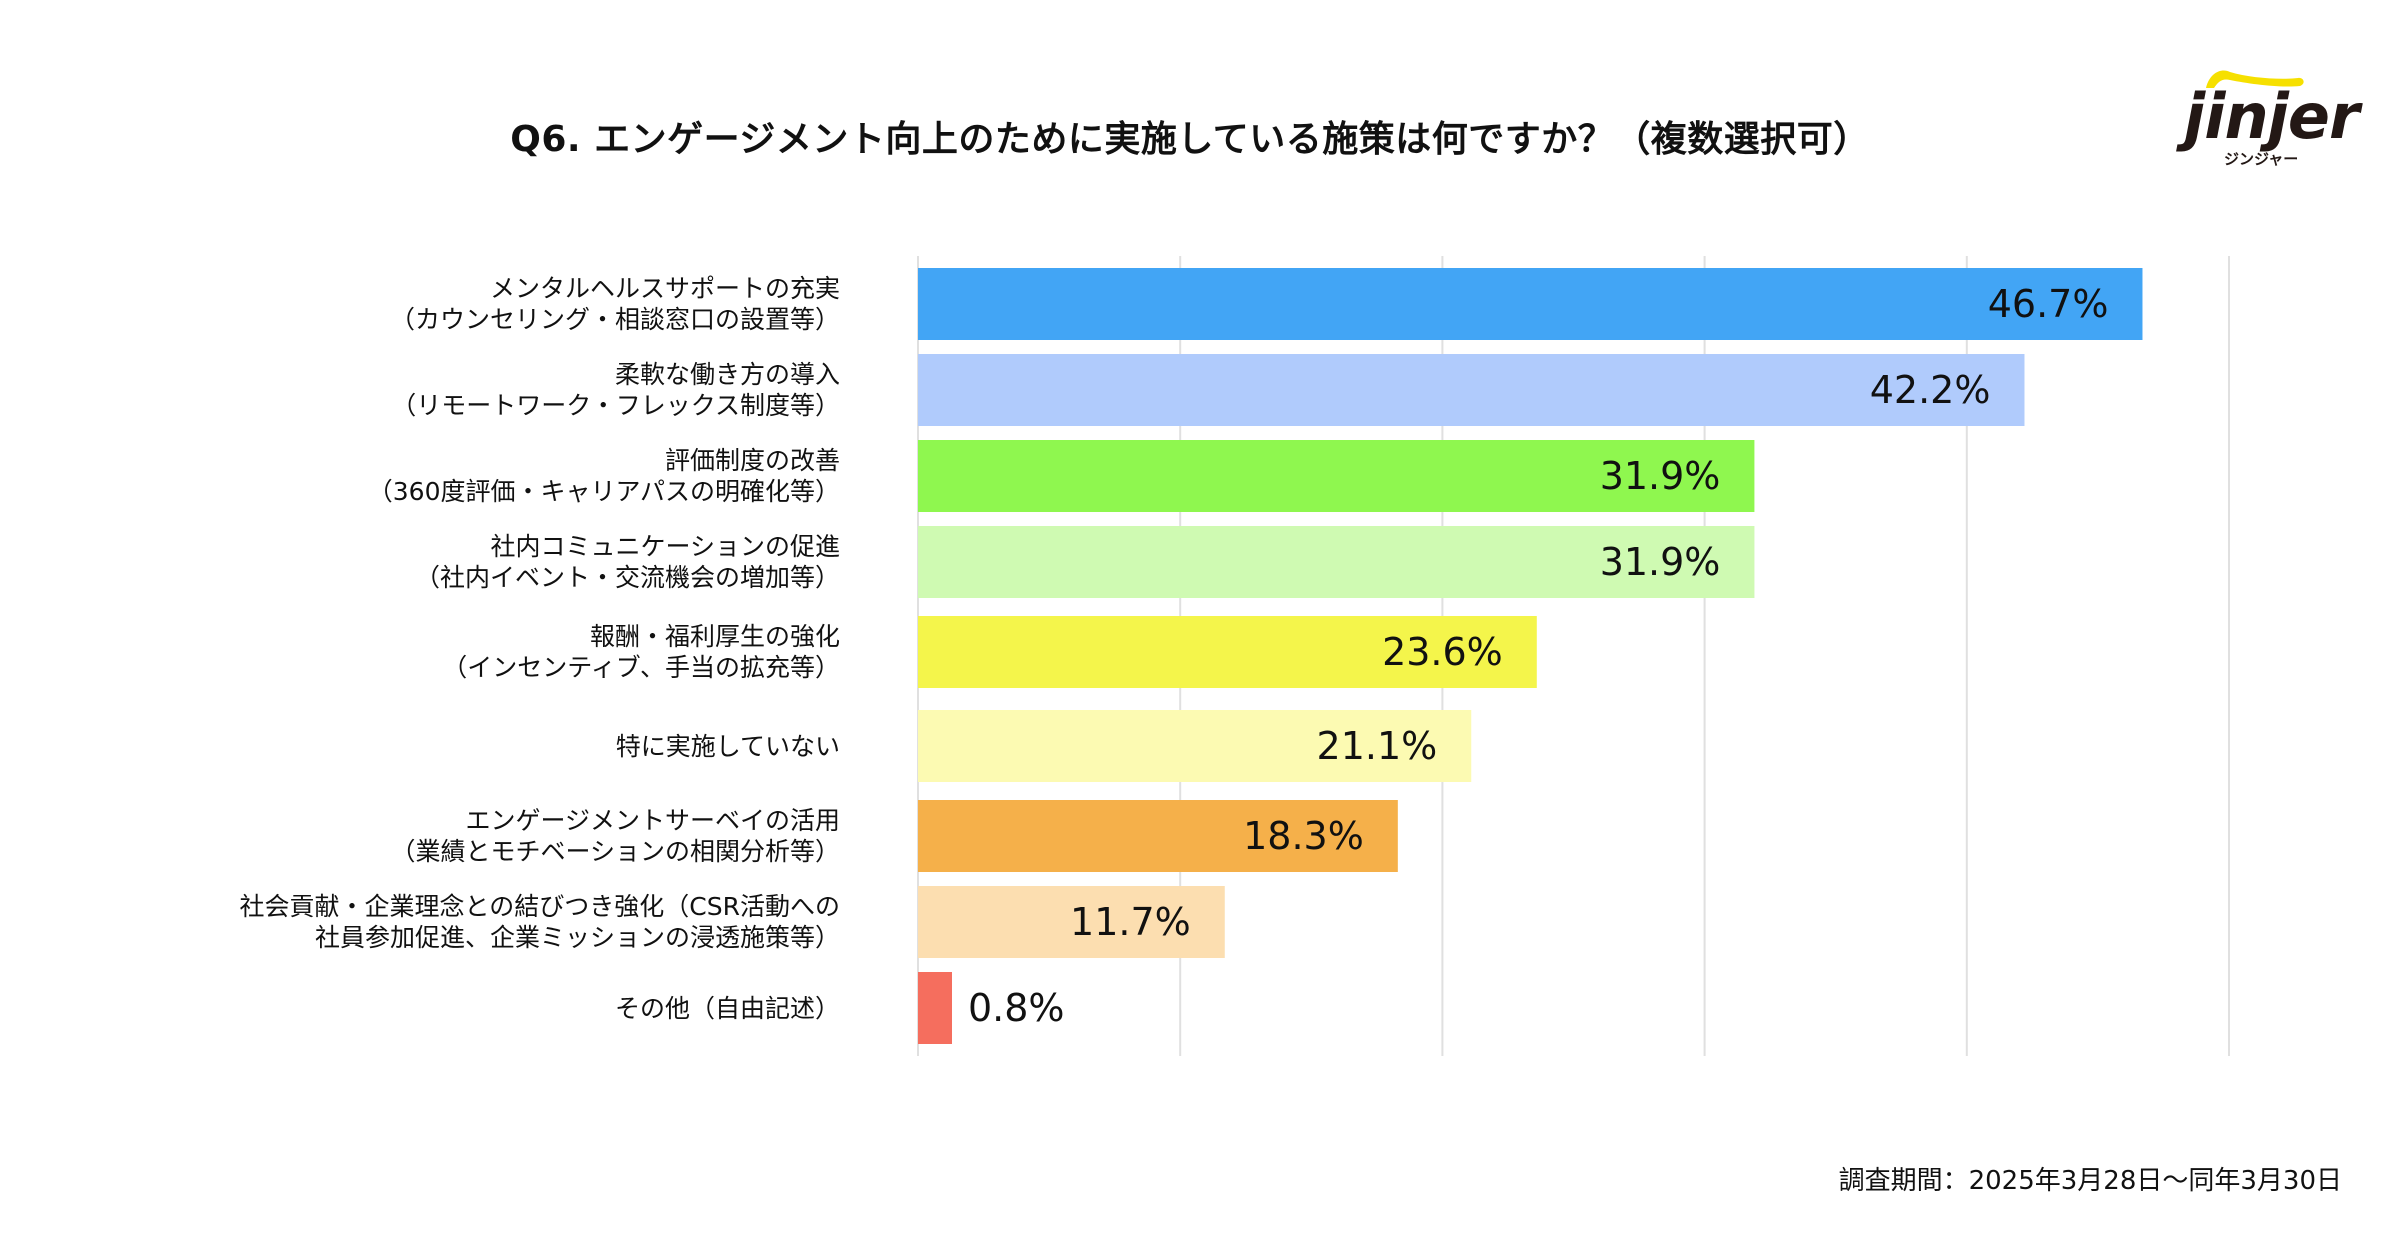 This screenshot has height=1260, width=2400. What do you see at coordinates (615, 390) in the screenshot?
I see `category-label-1: 柔軟な働き方の導入 （リモートワーク・フレックス制度等）` at bounding box center [615, 390].